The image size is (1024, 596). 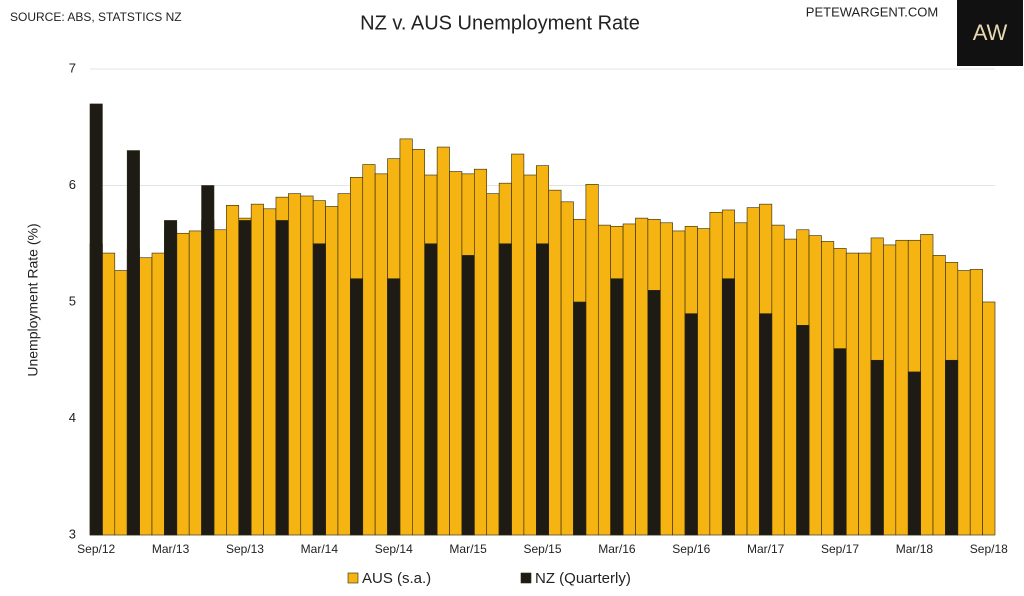 What do you see at coordinates (396, 578) in the screenshot?
I see `legend-label: AUS (s.a.)` at bounding box center [396, 578].